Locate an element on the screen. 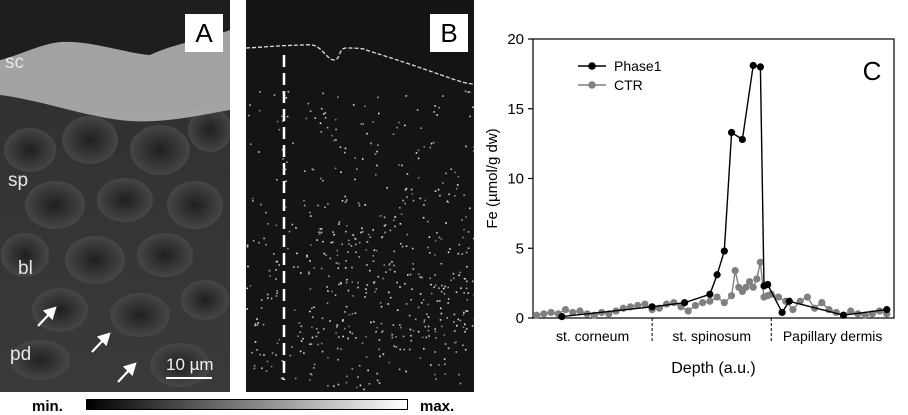 The width and height of the screenshot is (908, 415). y-tick-label: 5 is located at coordinates (520, 248).